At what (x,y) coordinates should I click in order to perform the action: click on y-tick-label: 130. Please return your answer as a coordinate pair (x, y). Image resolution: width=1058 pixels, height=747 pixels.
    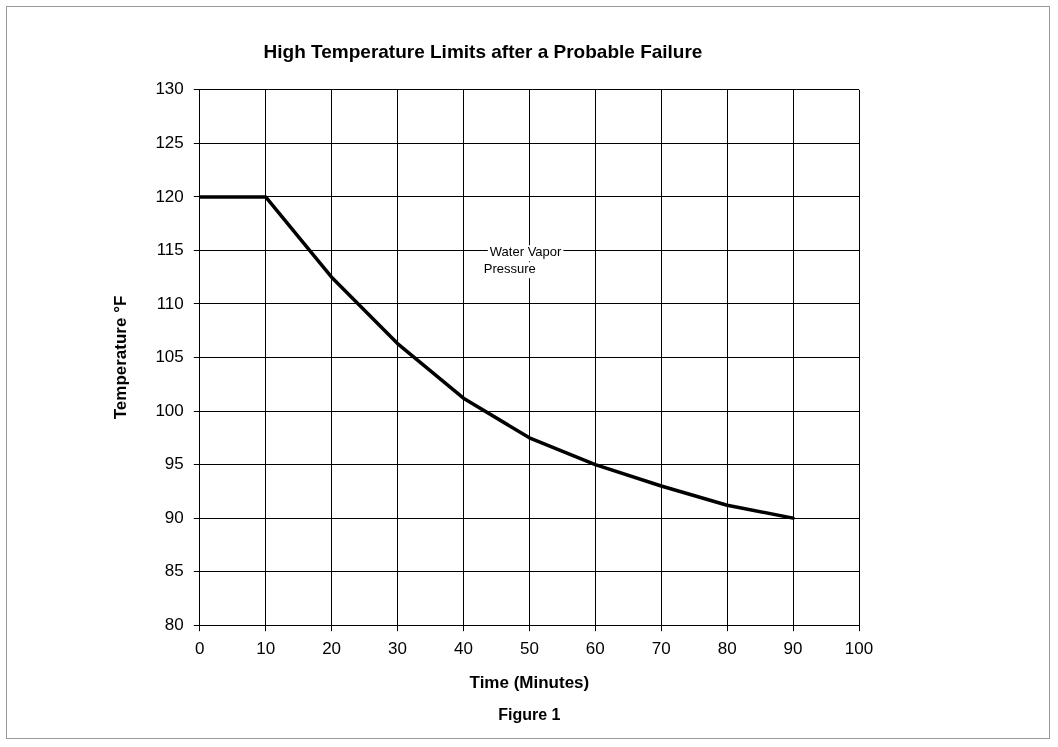
    Looking at the image, I should click on (169, 89).